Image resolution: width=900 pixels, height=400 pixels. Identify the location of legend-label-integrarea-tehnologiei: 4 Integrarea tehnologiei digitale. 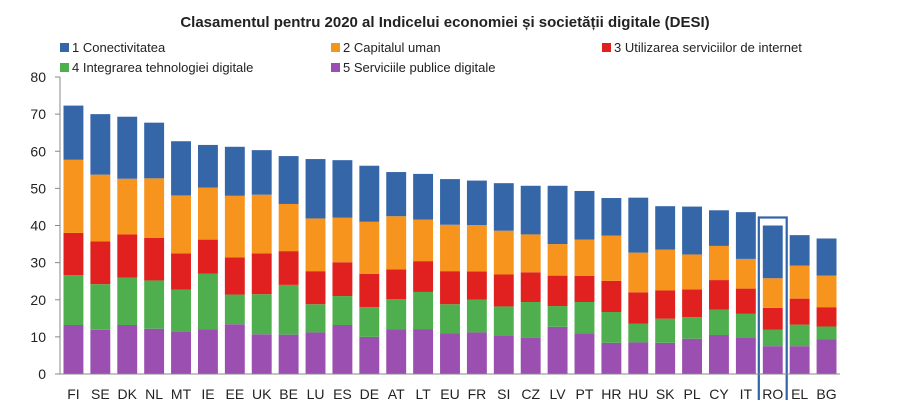
(162, 67).